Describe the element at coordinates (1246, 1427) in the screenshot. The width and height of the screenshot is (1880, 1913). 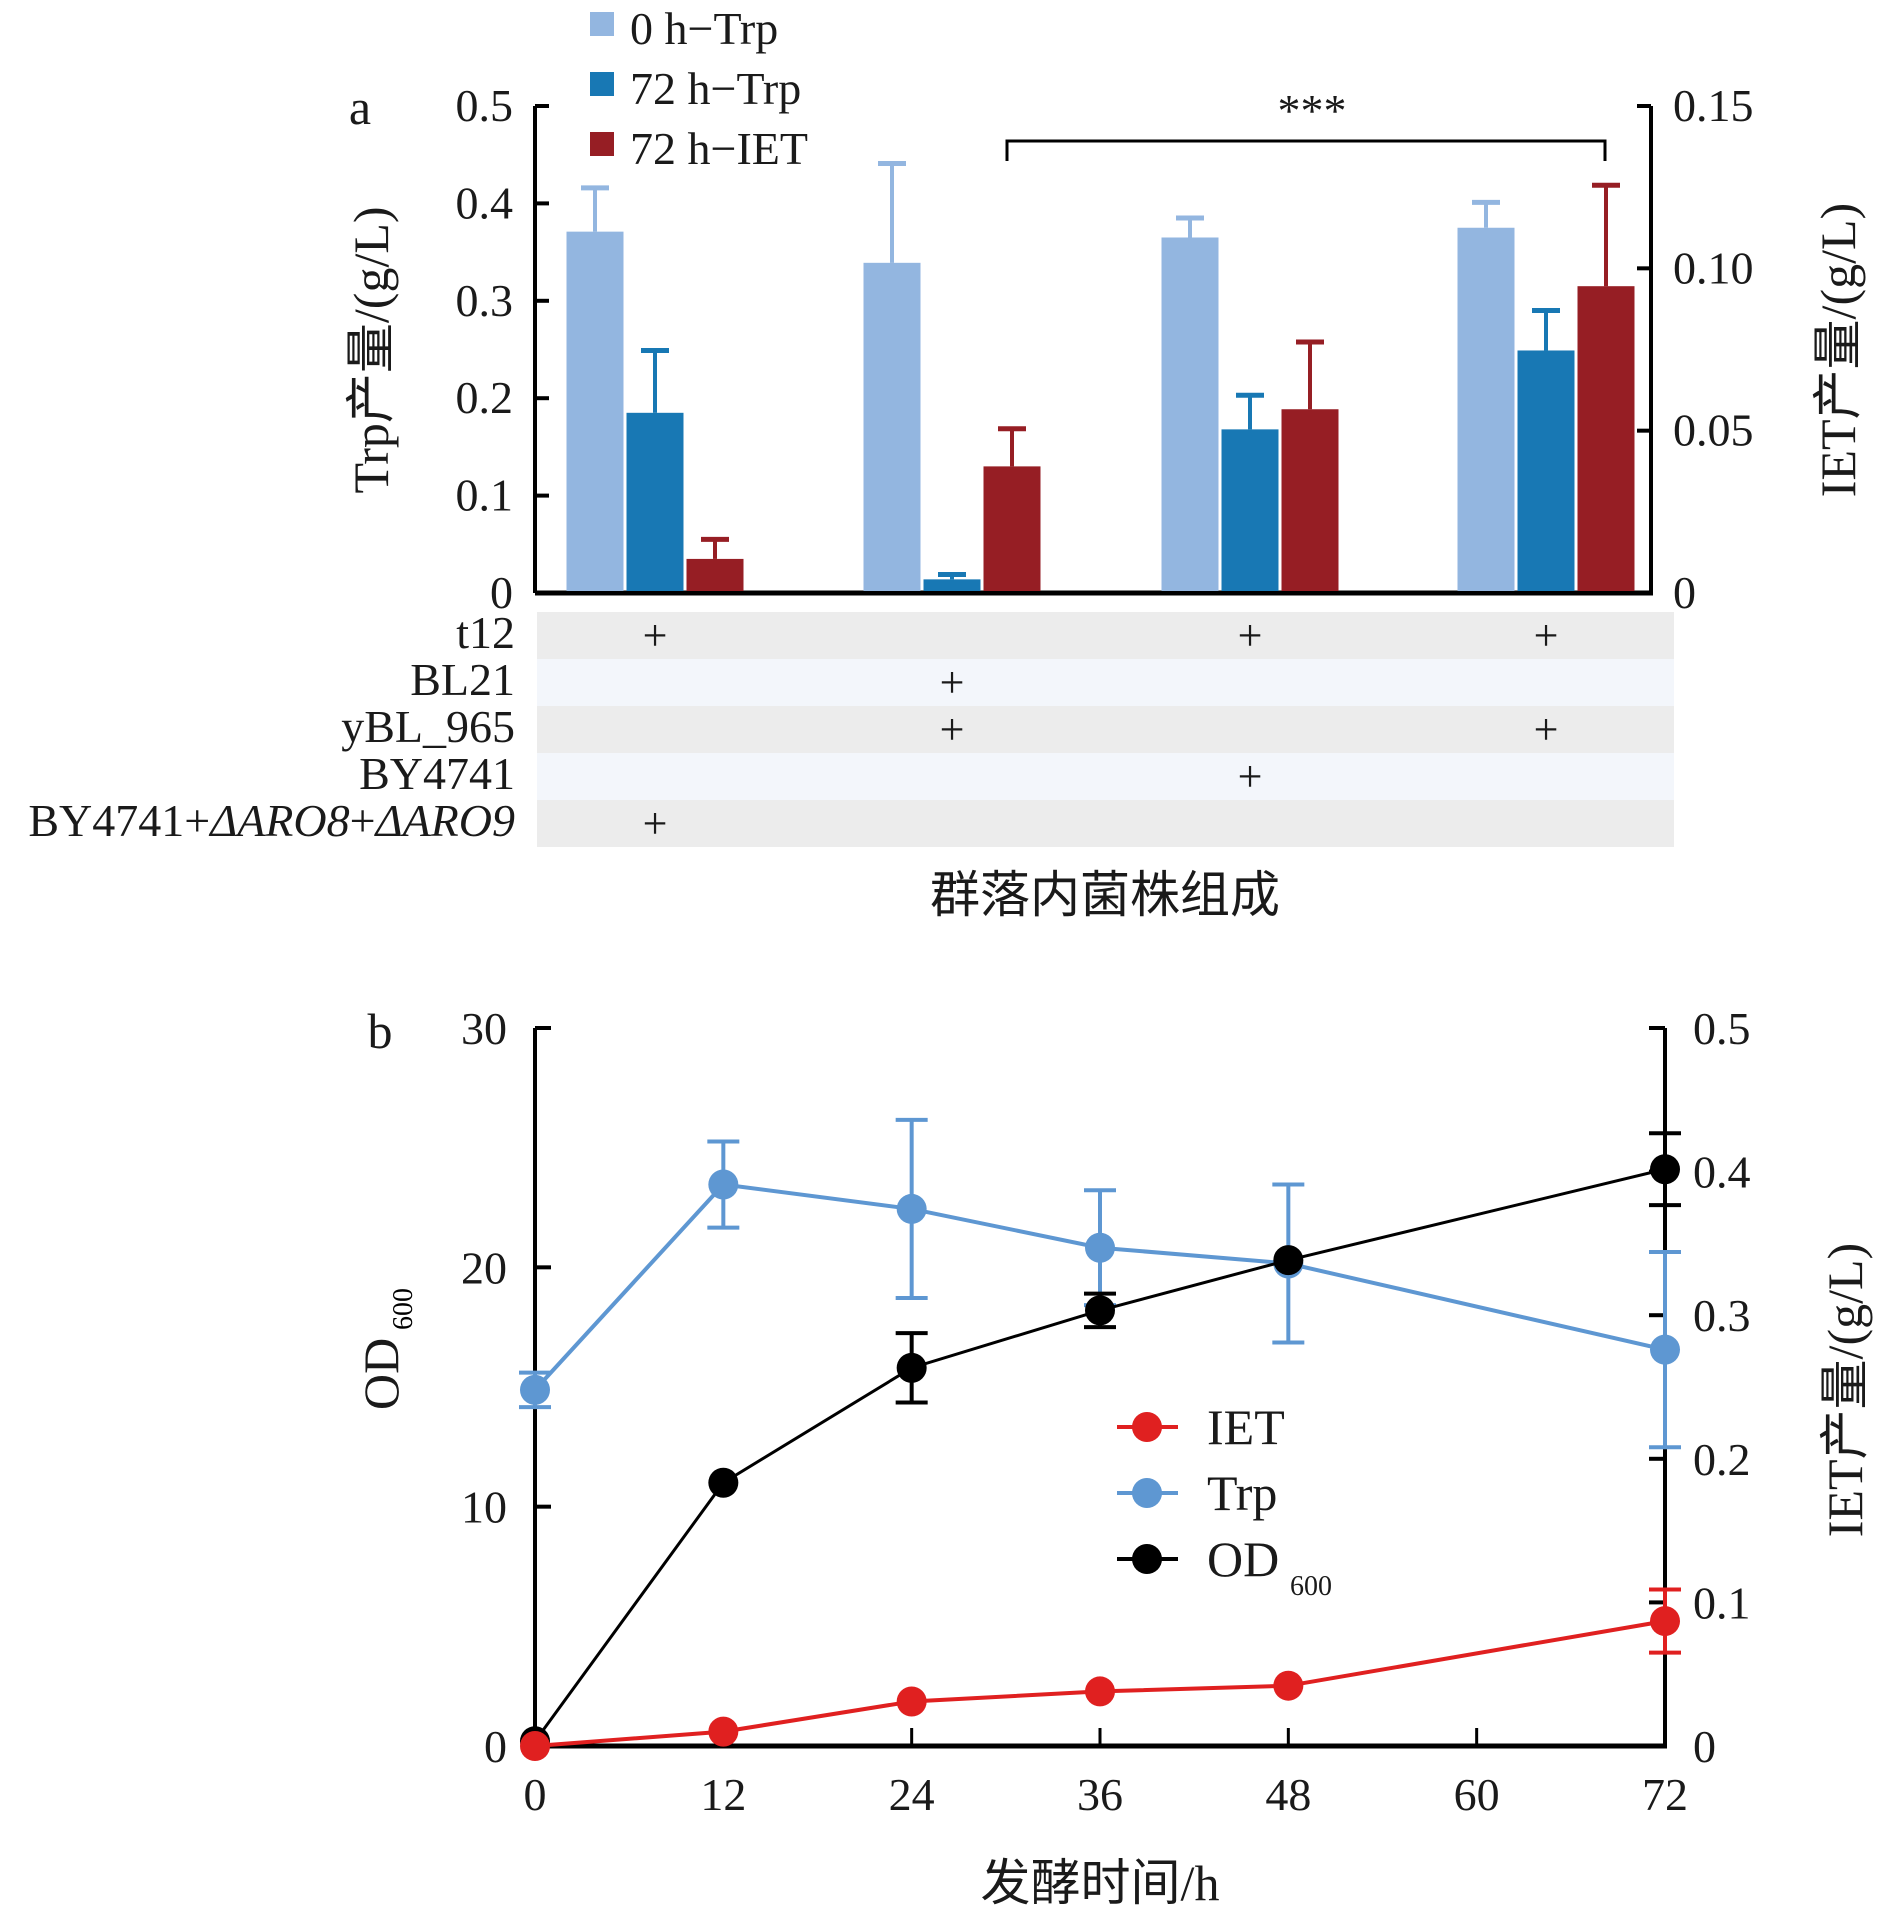
I see `legend-label: IET` at that location.